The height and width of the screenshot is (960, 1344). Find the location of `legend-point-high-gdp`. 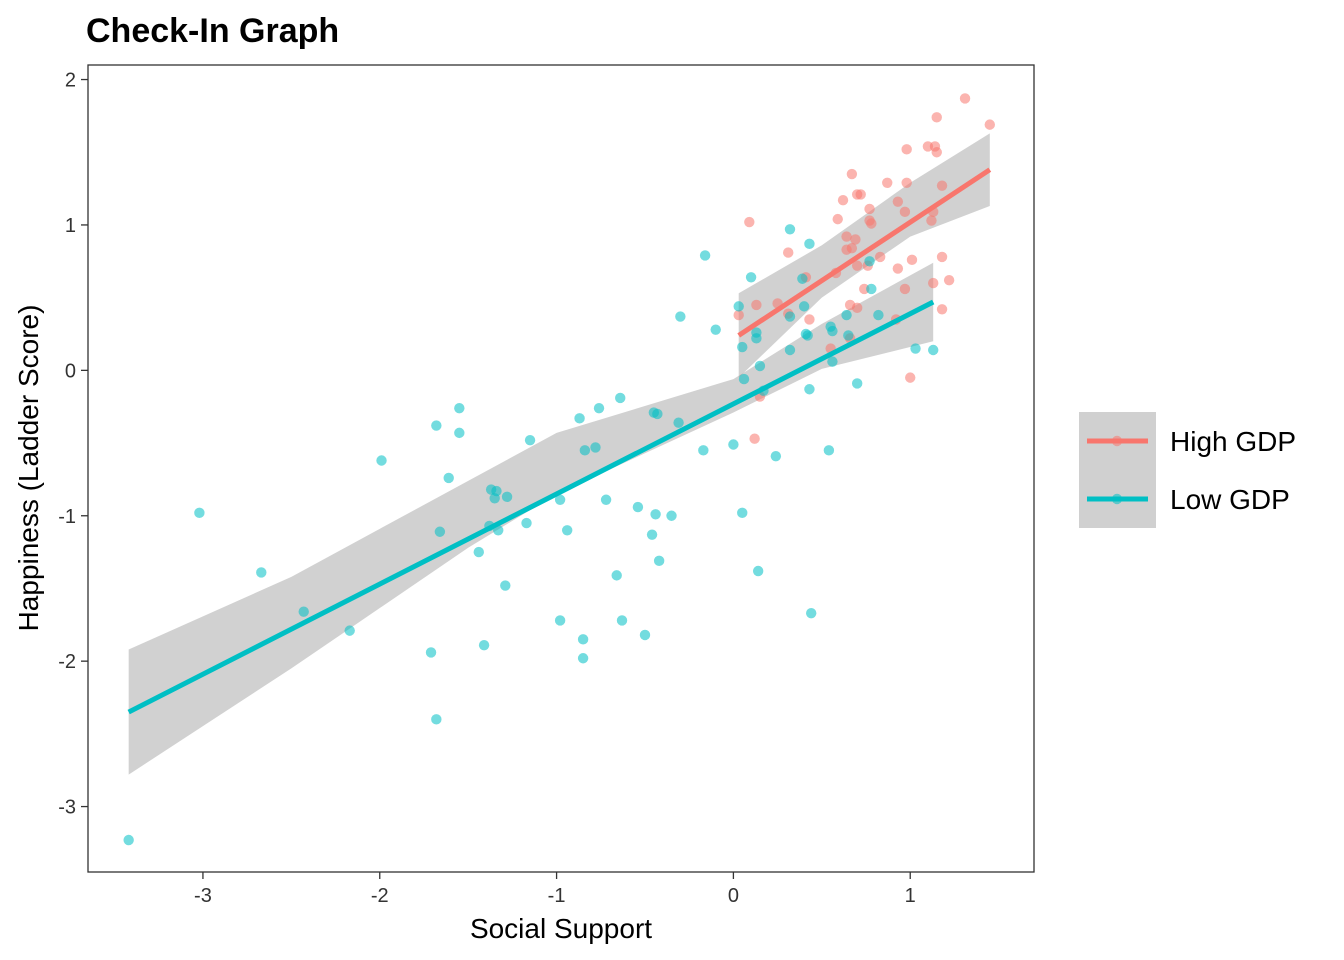

legend-point-high-gdp is located at coordinates (1117, 441).